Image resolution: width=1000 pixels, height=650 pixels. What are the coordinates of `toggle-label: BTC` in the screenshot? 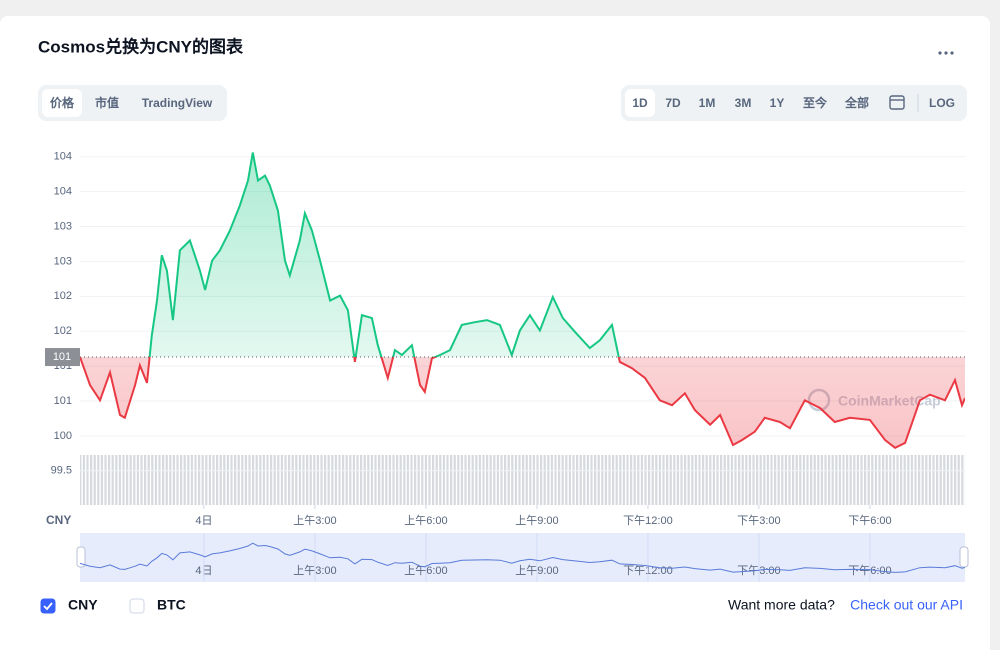 It's located at (171, 605).